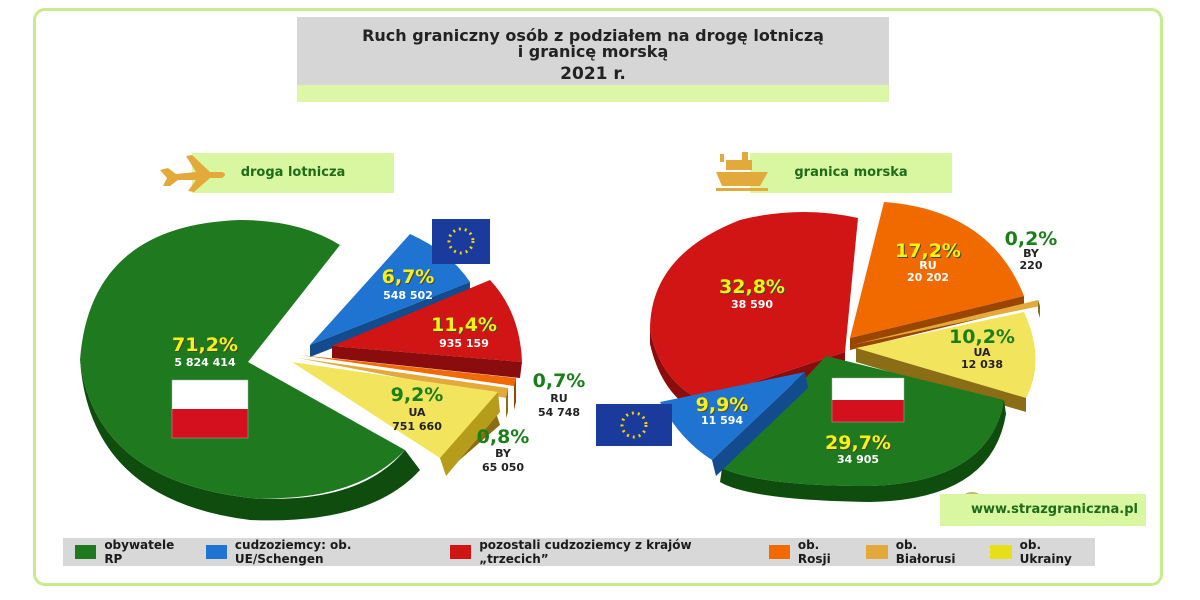 The image size is (1200, 600). What do you see at coordinates (858, 459) in the screenshot?
I see `sea-rp-value: 34 905` at bounding box center [858, 459].